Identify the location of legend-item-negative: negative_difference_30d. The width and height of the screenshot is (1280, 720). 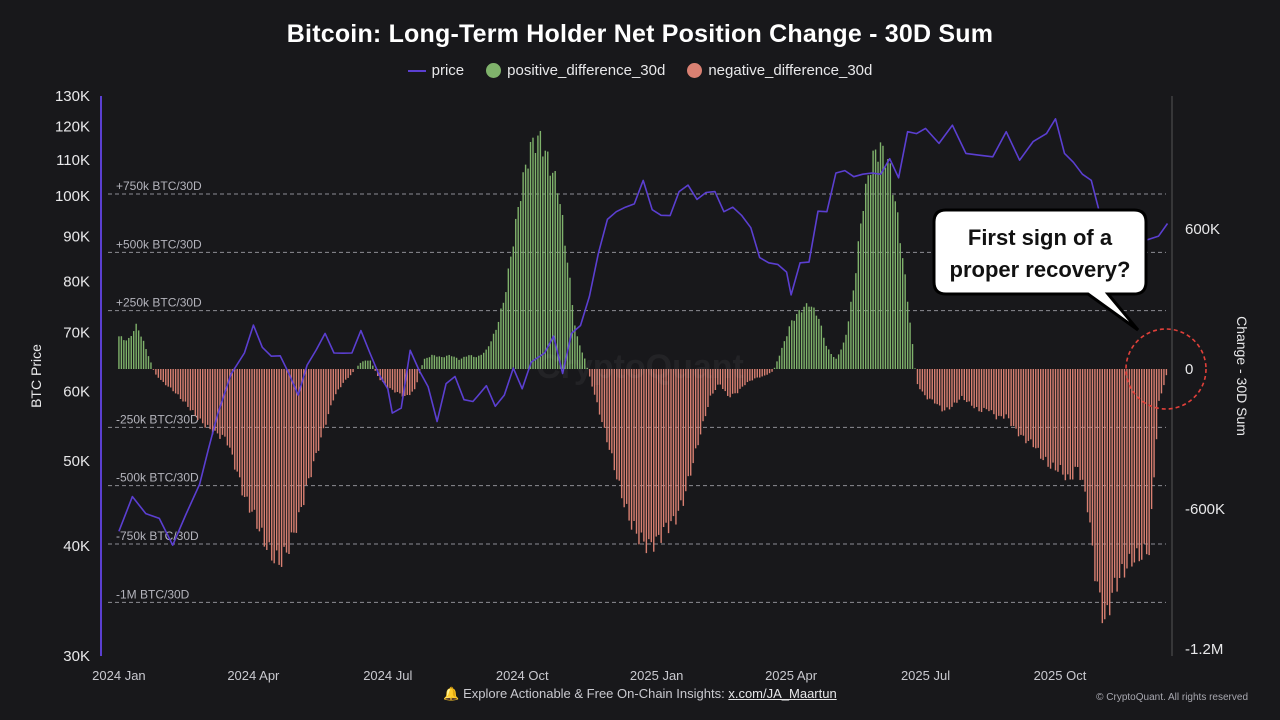
(779, 70).